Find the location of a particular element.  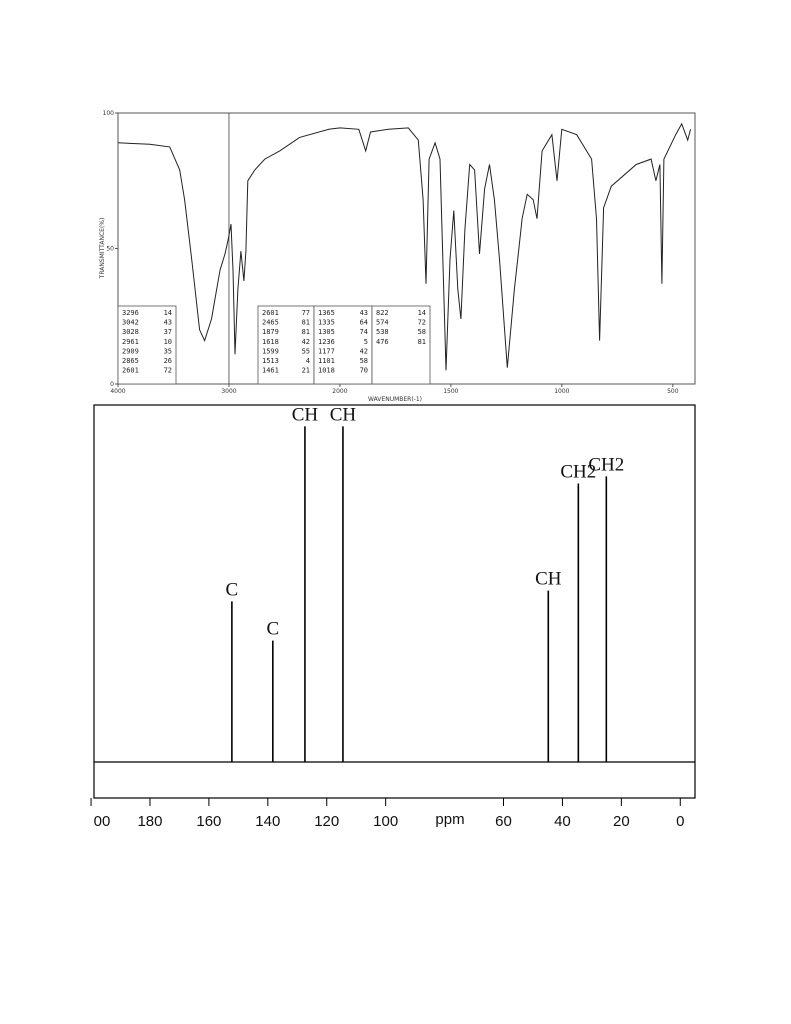

x-tick-label: 180 is located at coordinates (149, 821).